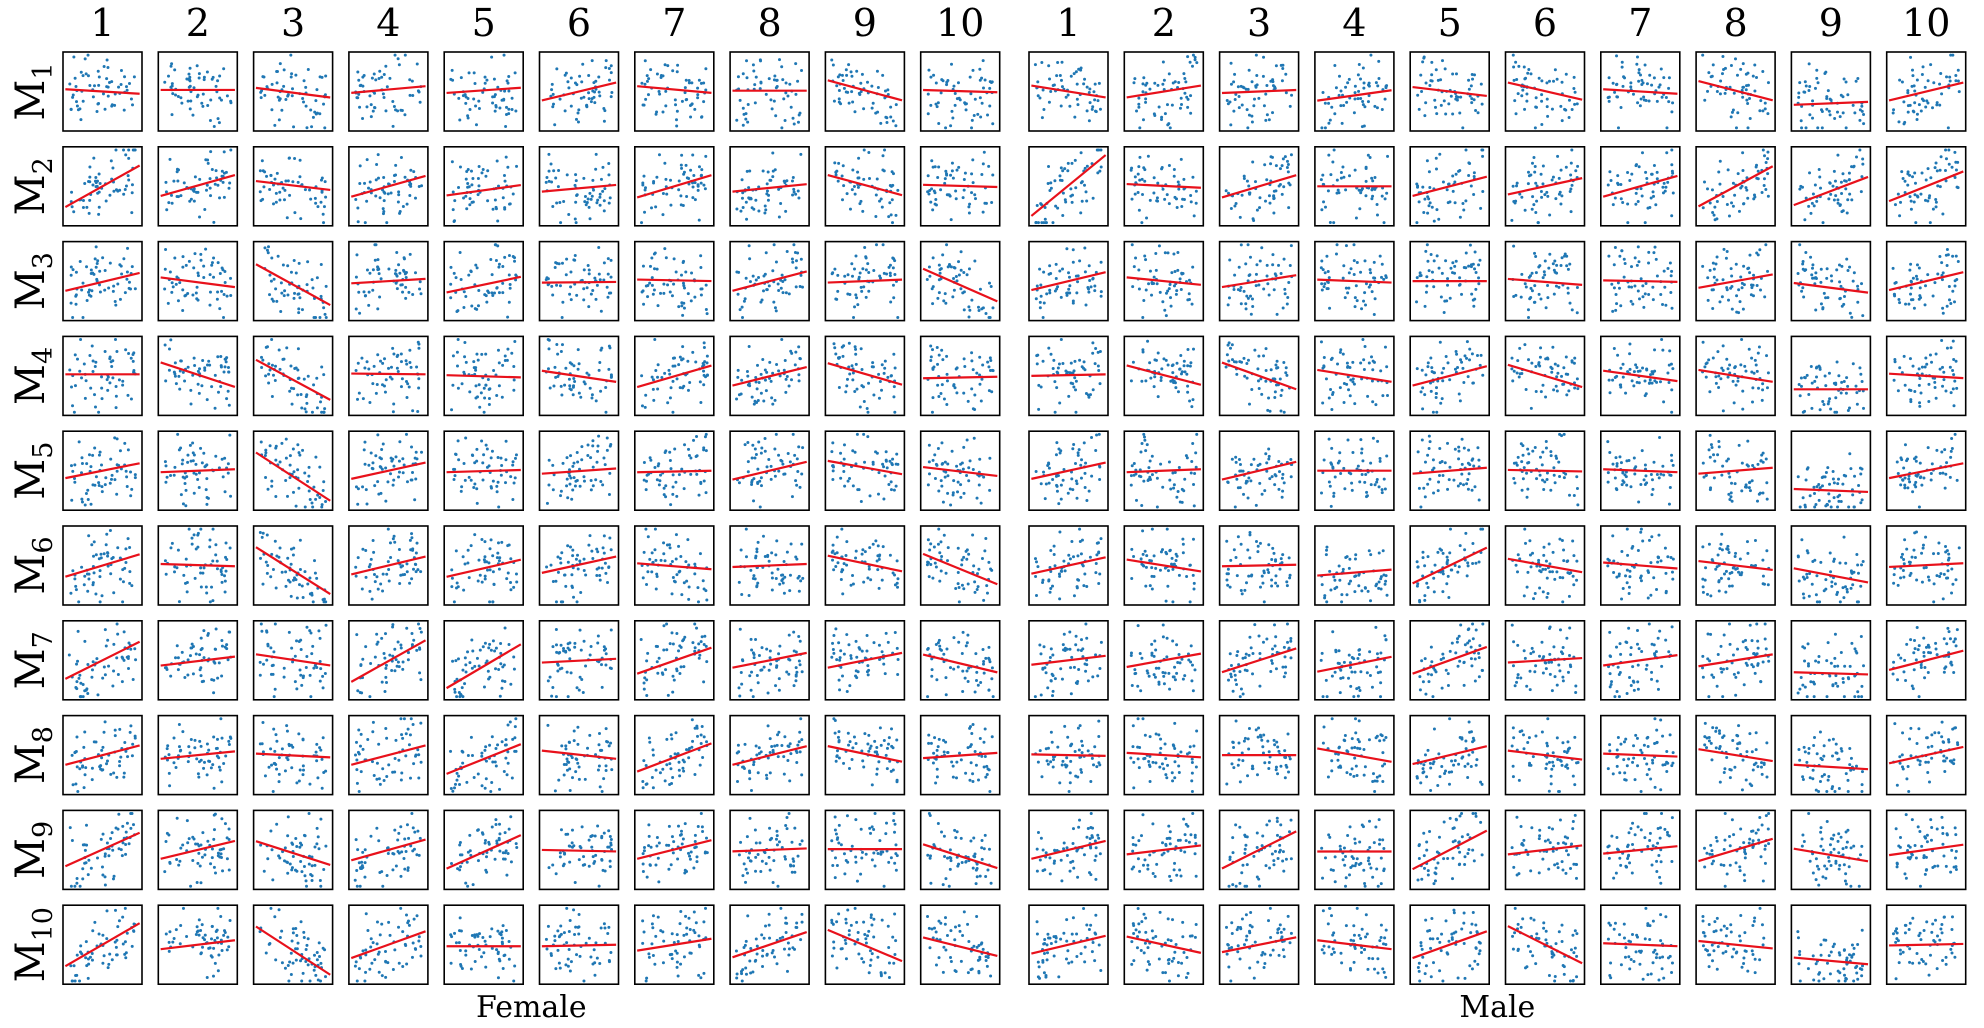 This screenshot has height=1028, width=1984. Describe the element at coordinates (198, 661) in the screenshot. I see `fit-line` at that location.